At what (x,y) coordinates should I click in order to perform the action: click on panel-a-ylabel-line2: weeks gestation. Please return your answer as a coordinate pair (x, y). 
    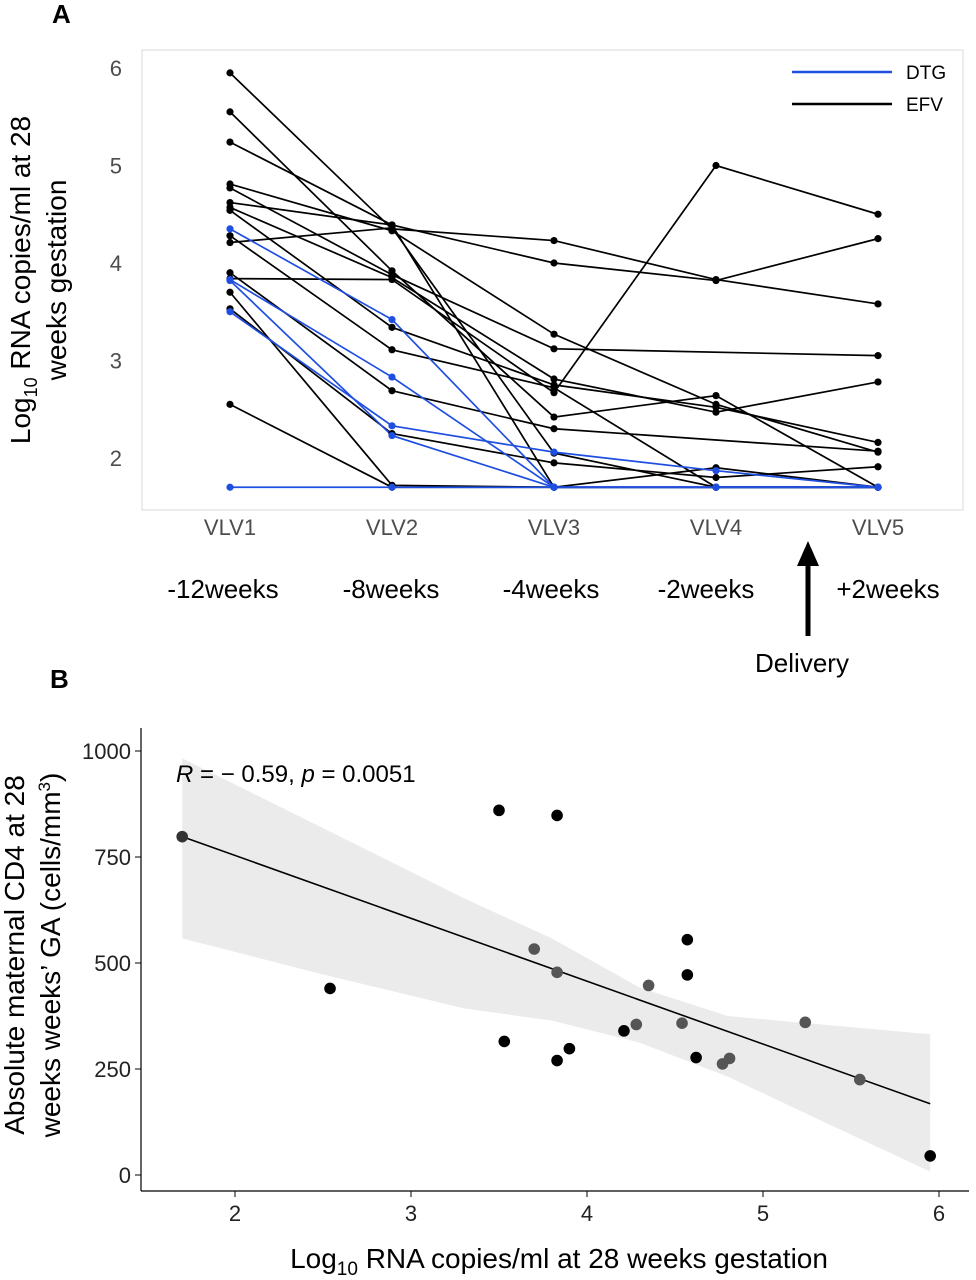
    Looking at the image, I should click on (56, 281).